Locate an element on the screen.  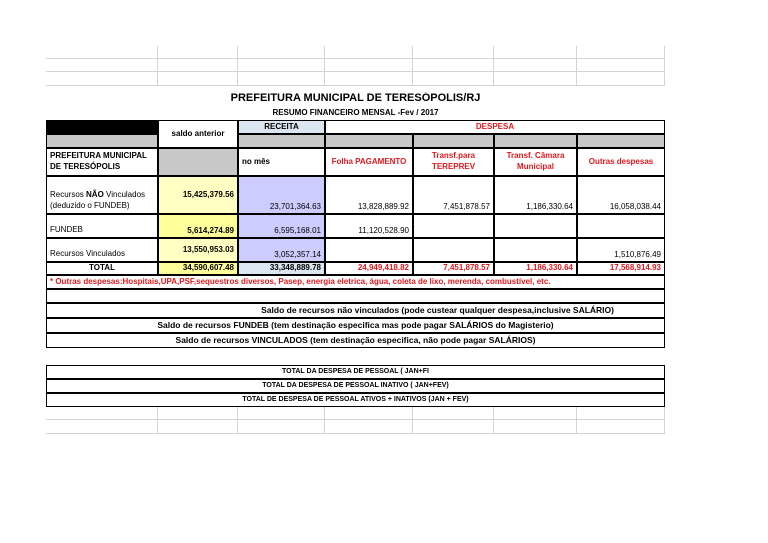
outras-cell: 16,058,038.44 is located at coordinates (621, 195).